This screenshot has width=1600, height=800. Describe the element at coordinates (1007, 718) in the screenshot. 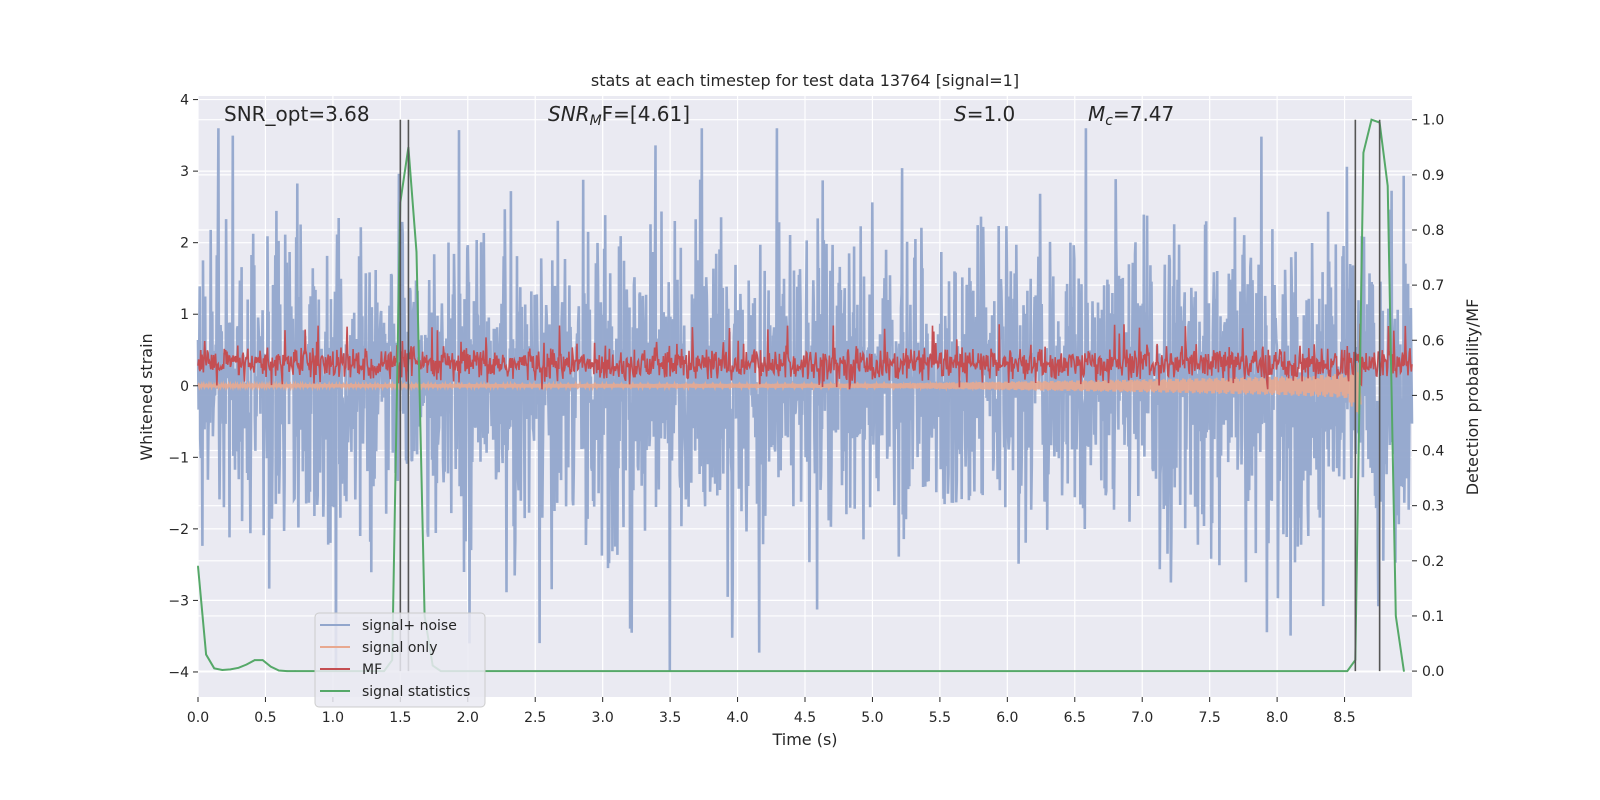

I see `x-tick-label-12: 6.0` at that location.